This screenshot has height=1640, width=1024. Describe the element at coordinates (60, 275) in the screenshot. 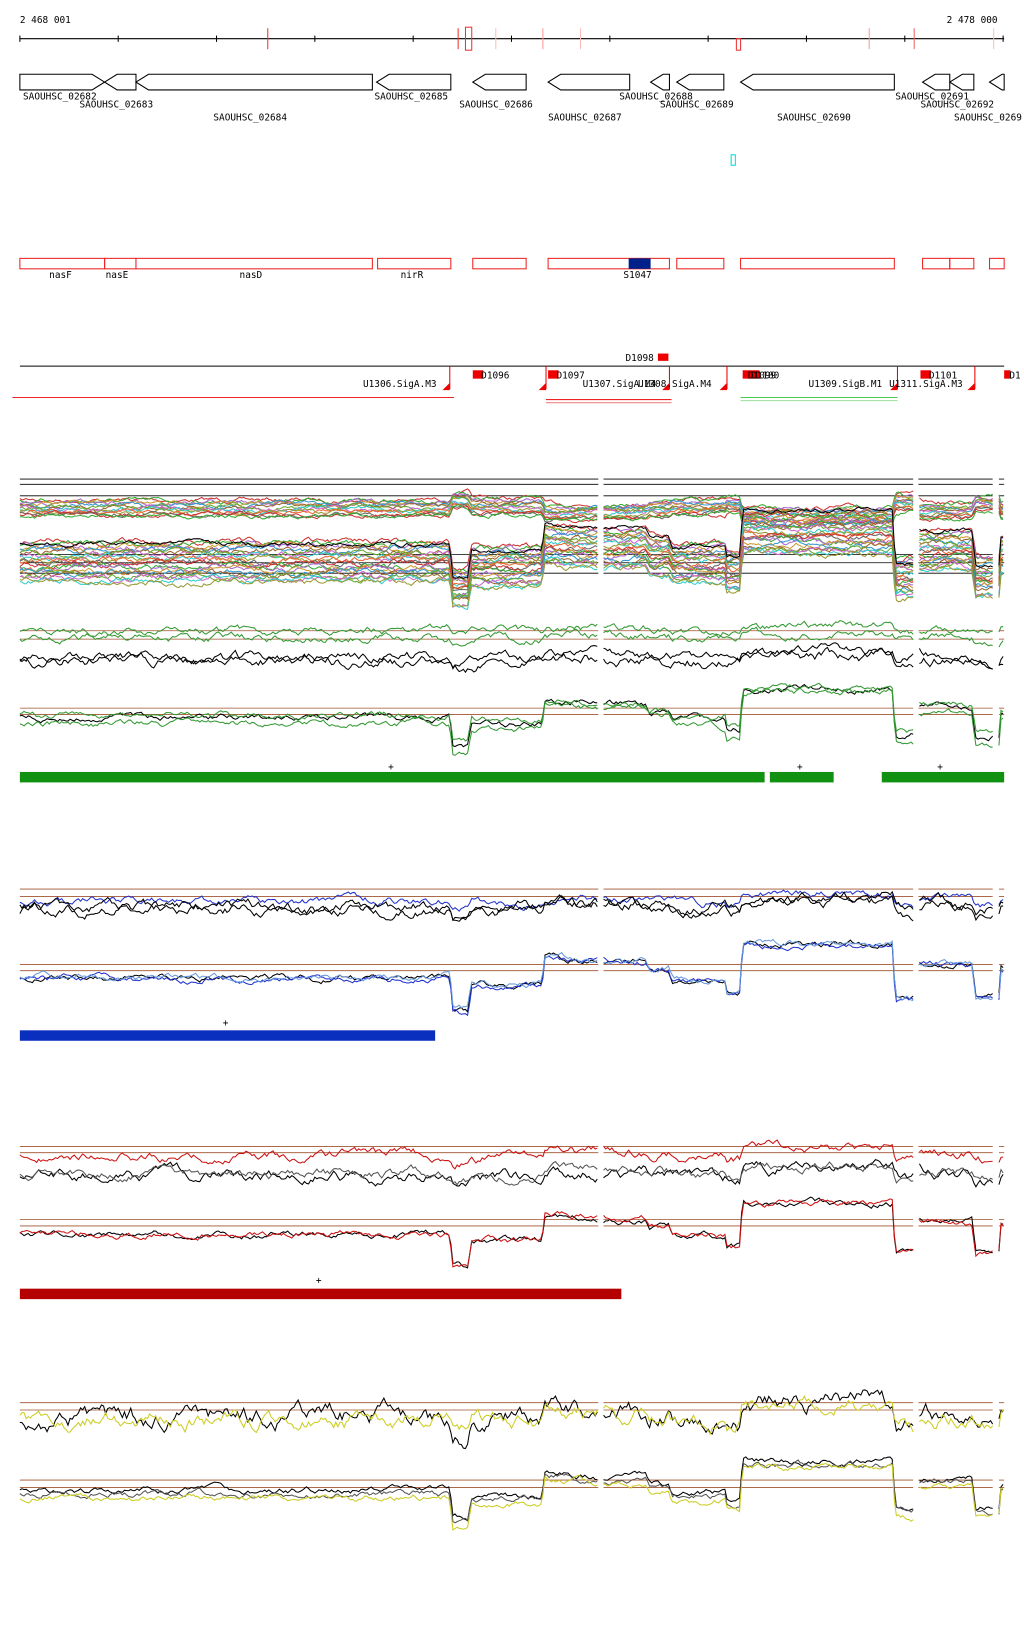

I see `label: nasF` at that location.